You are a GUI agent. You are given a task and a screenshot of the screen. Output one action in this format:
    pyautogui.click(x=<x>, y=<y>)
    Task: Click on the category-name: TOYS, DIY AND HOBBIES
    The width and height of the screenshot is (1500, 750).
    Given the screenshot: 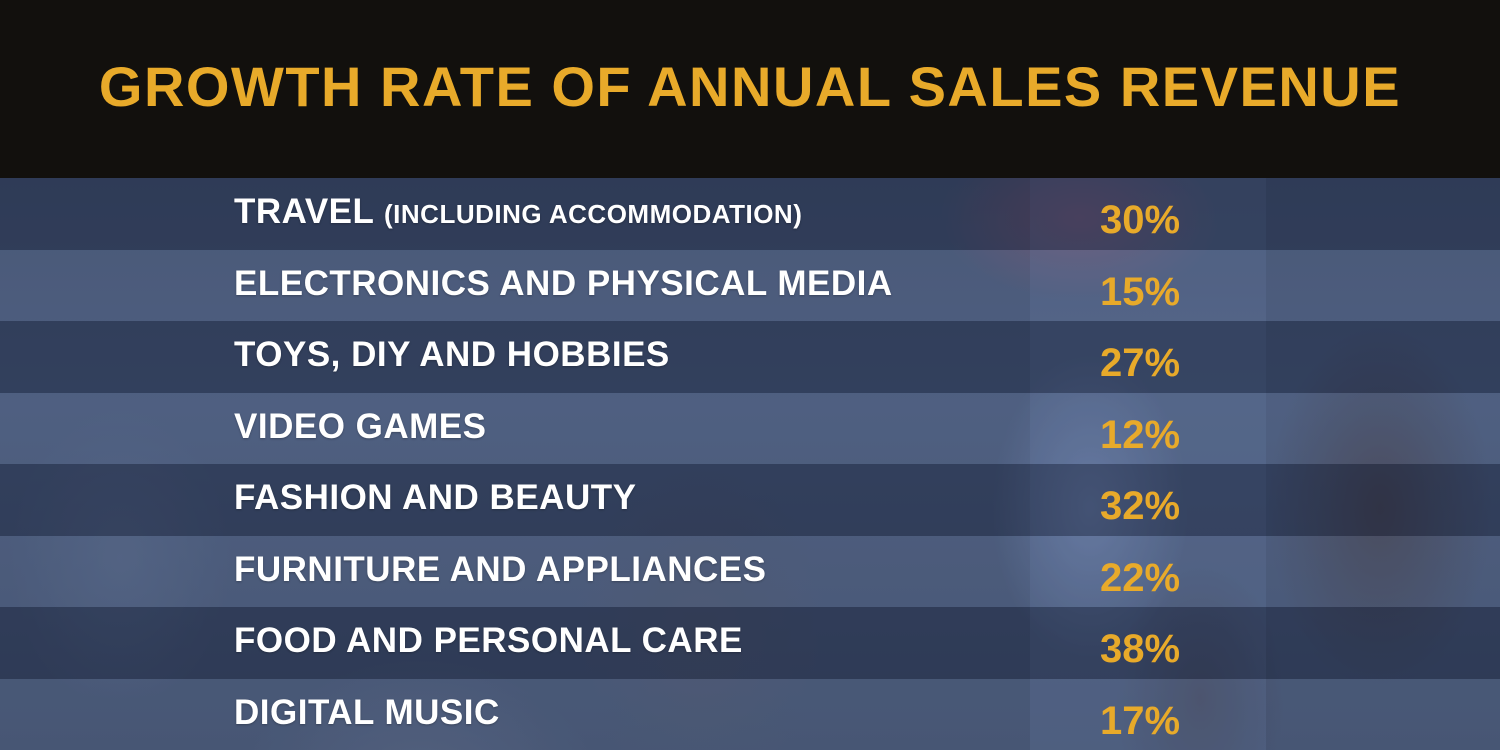 What is the action you would take?
    pyautogui.click(x=452, y=354)
    